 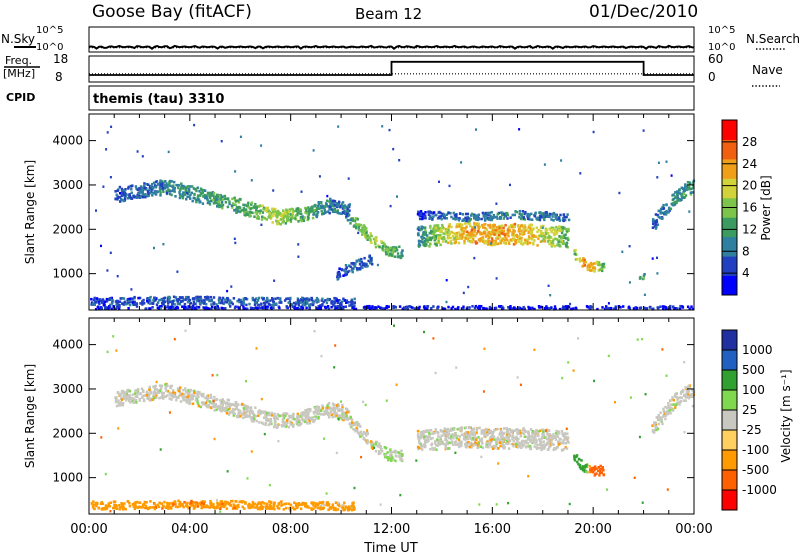 I want to click on freq-unit-label: [MHz], so click(x=19, y=73).